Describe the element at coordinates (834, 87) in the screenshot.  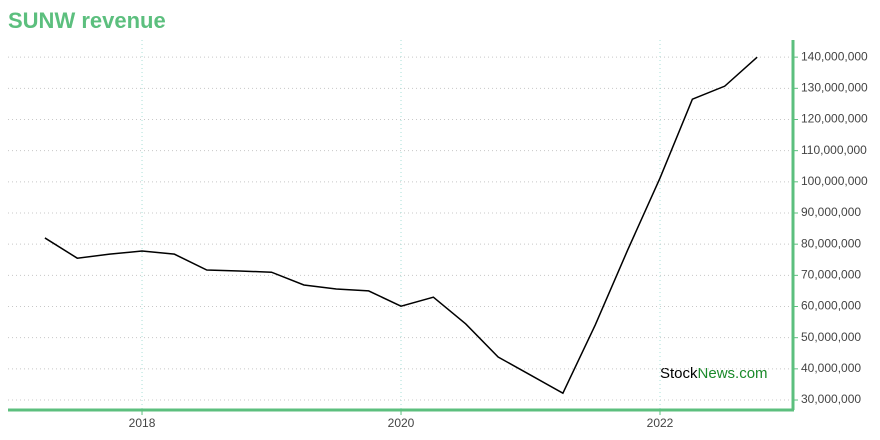
I see `y-tick-label: 130,000,000` at that location.